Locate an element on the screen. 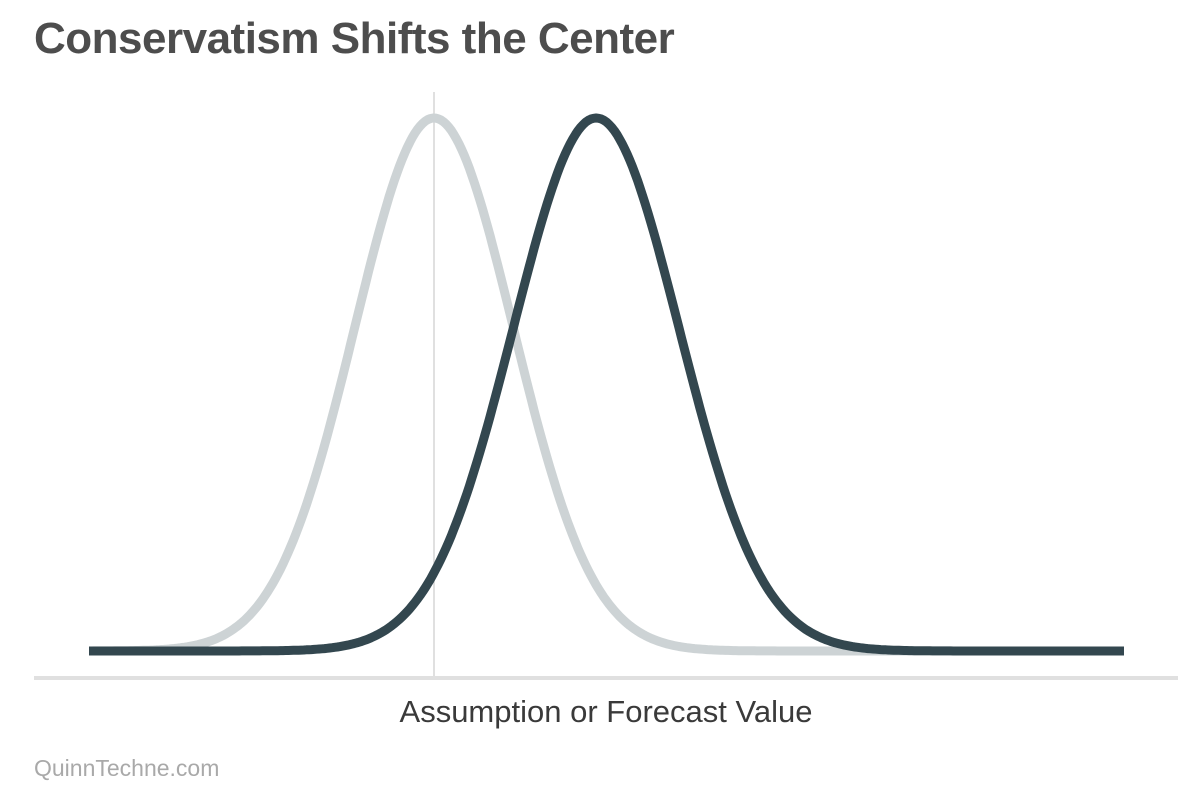 This screenshot has width=1200, height=800. source-credit: QuinnTechne.com is located at coordinates (127, 768).